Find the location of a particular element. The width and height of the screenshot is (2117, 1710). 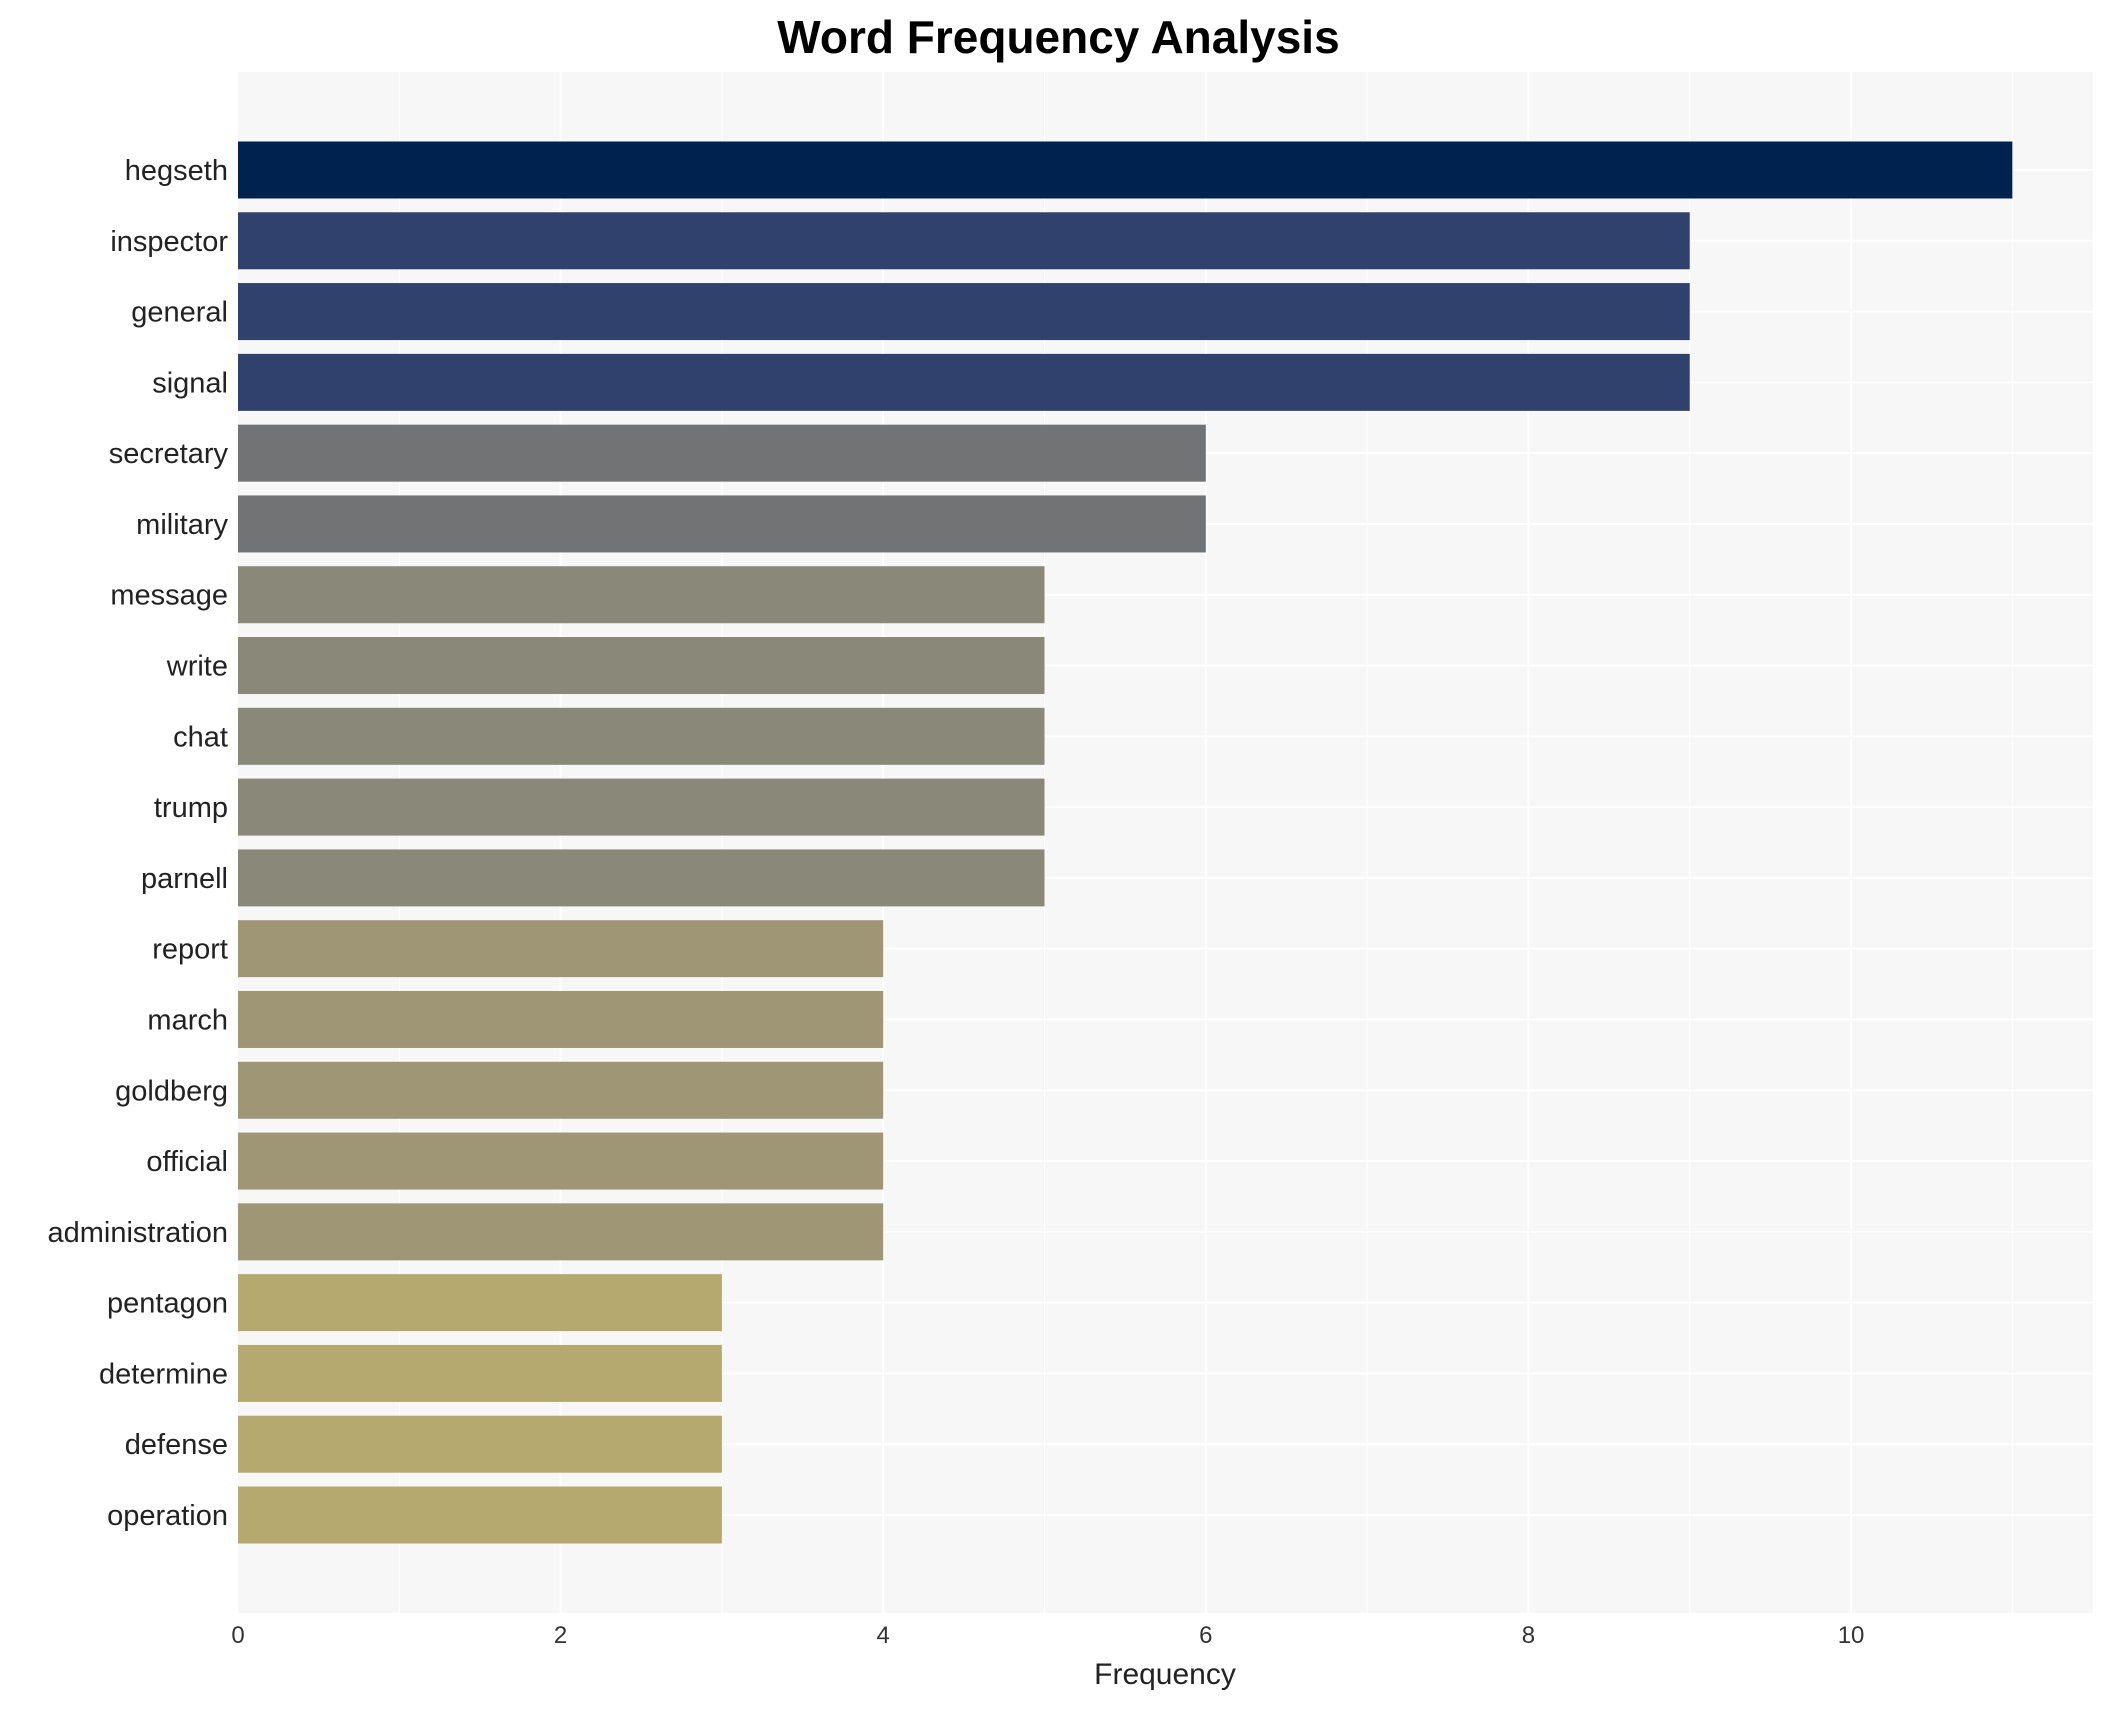

y-tick-label: general is located at coordinates (179, 313).